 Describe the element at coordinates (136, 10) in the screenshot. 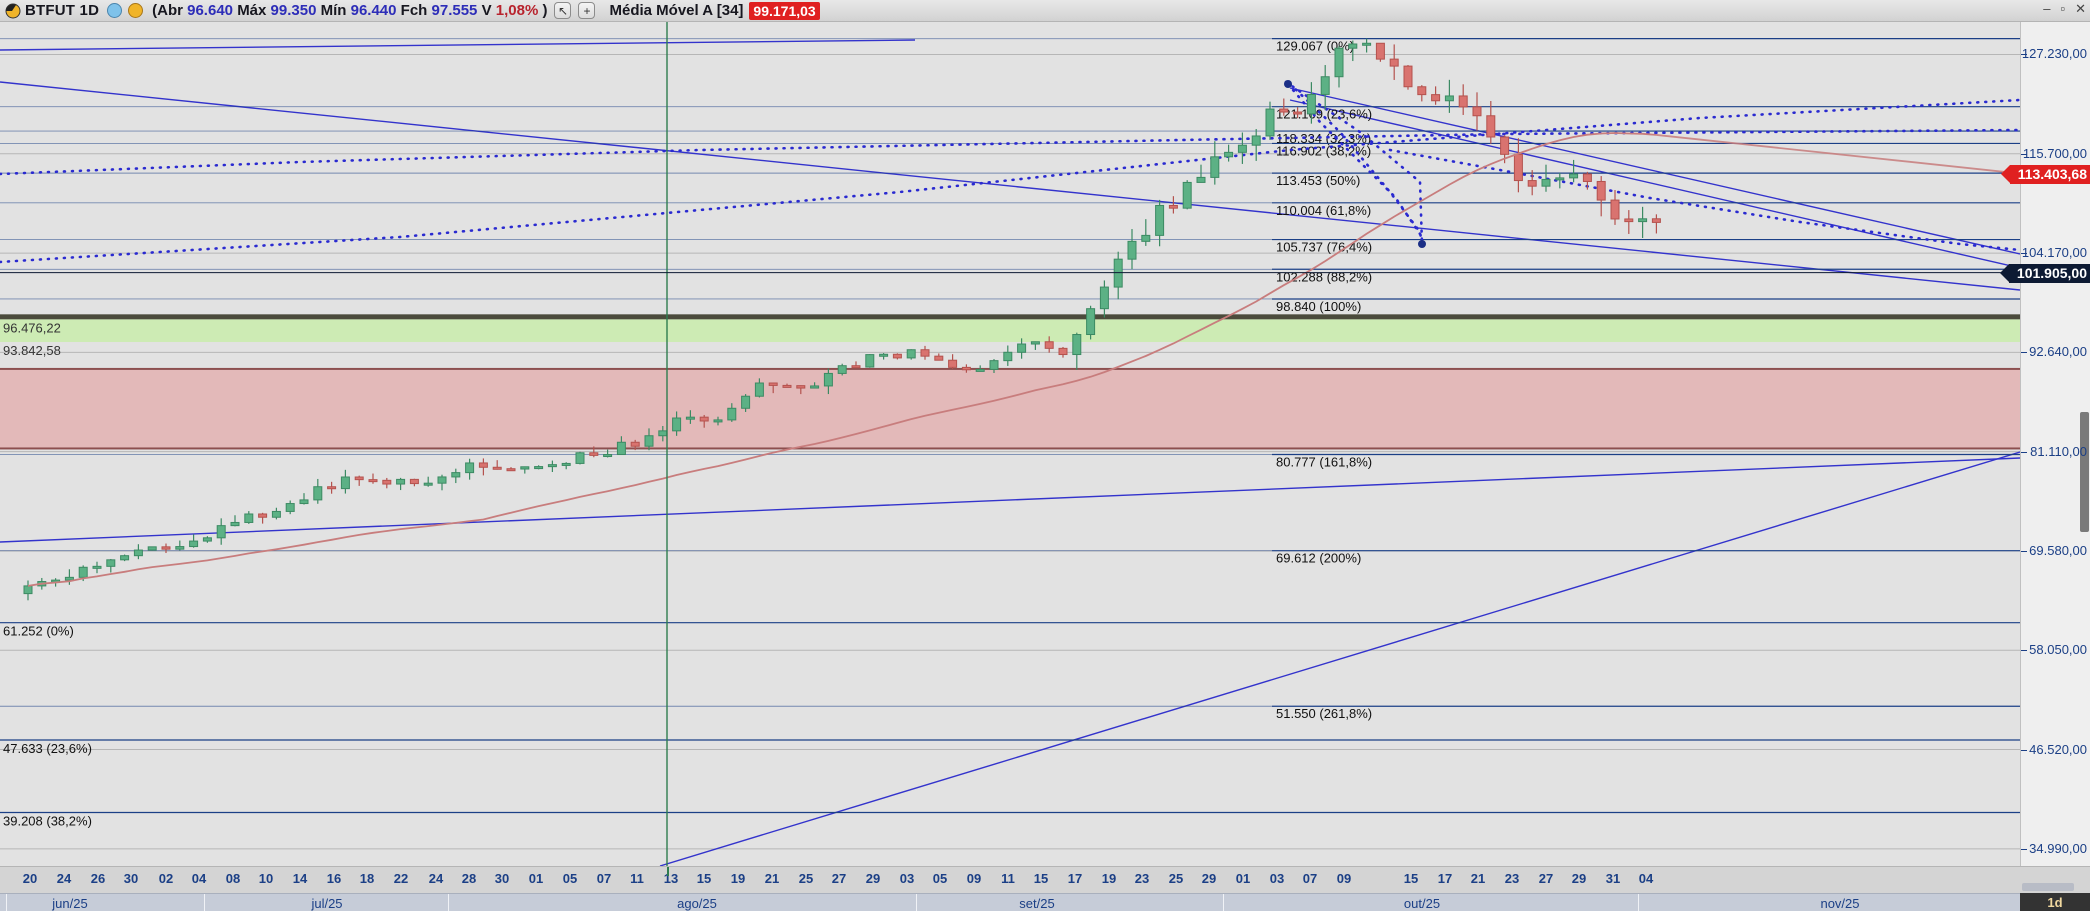

I see `pie-icon` at that location.